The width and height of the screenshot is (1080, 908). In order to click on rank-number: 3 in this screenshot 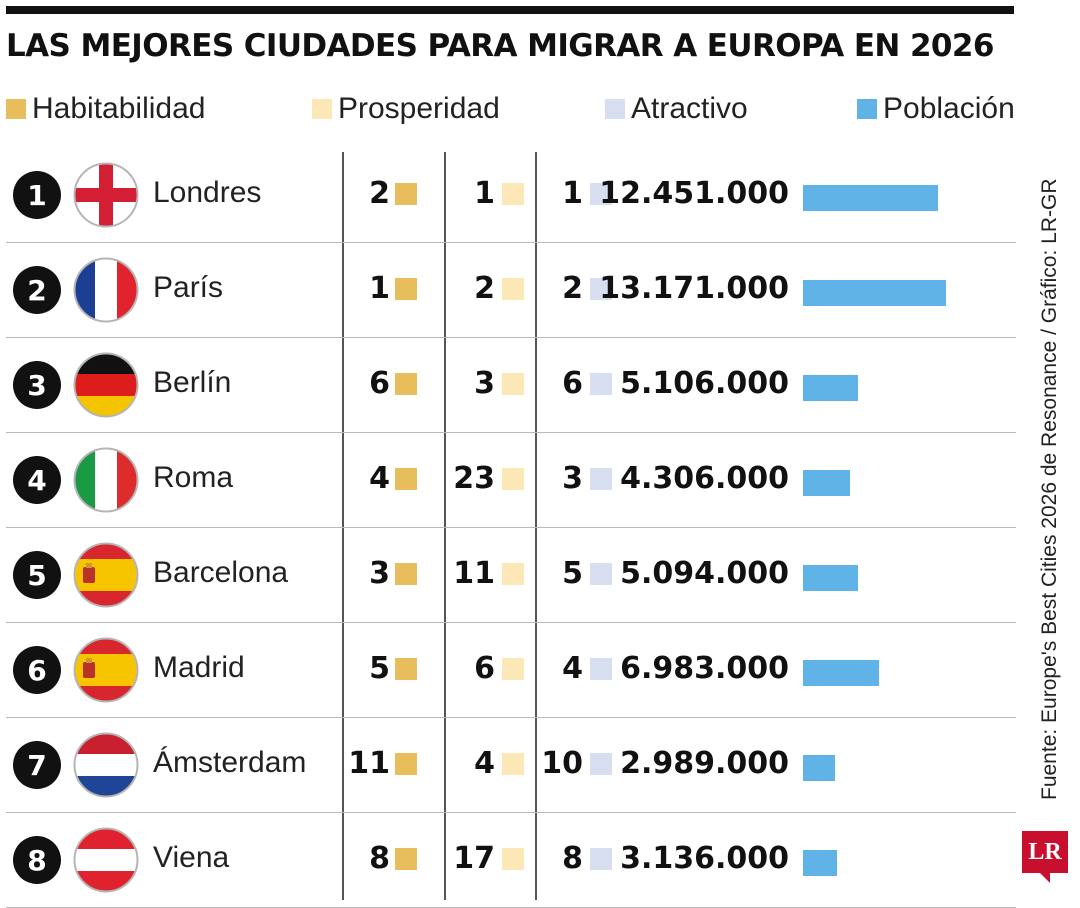, I will do `click(37, 385)`.